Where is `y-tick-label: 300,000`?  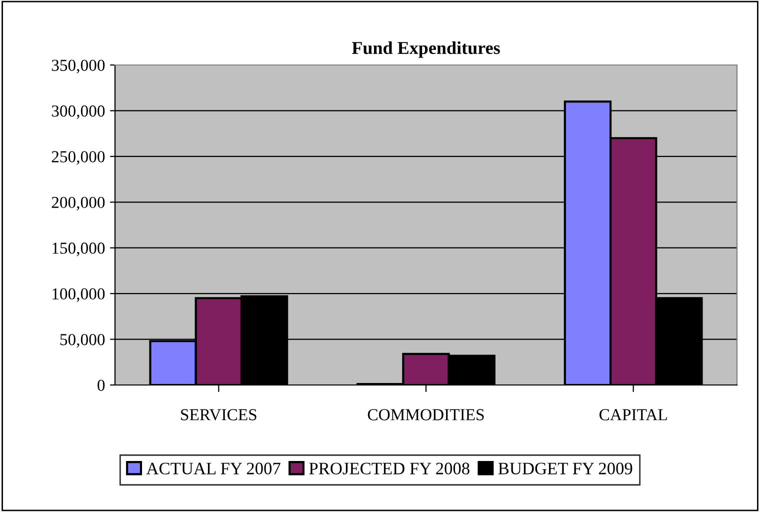
y-tick-label: 300,000 is located at coordinates (78, 112).